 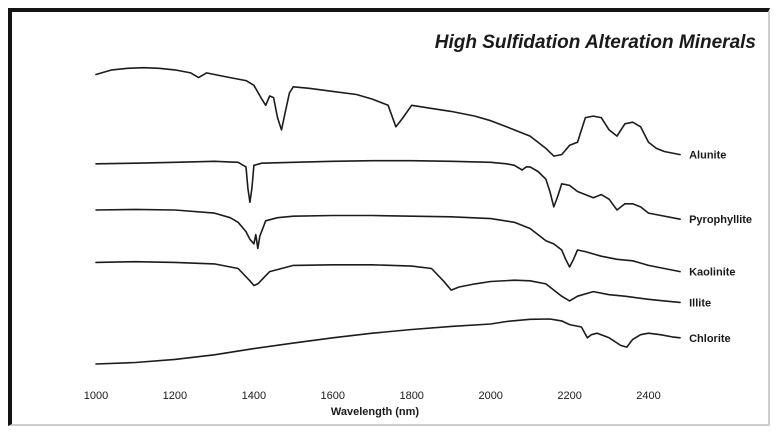 What do you see at coordinates (700, 303) in the screenshot?
I see `series-label-illite: Illite` at bounding box center [700, 303].